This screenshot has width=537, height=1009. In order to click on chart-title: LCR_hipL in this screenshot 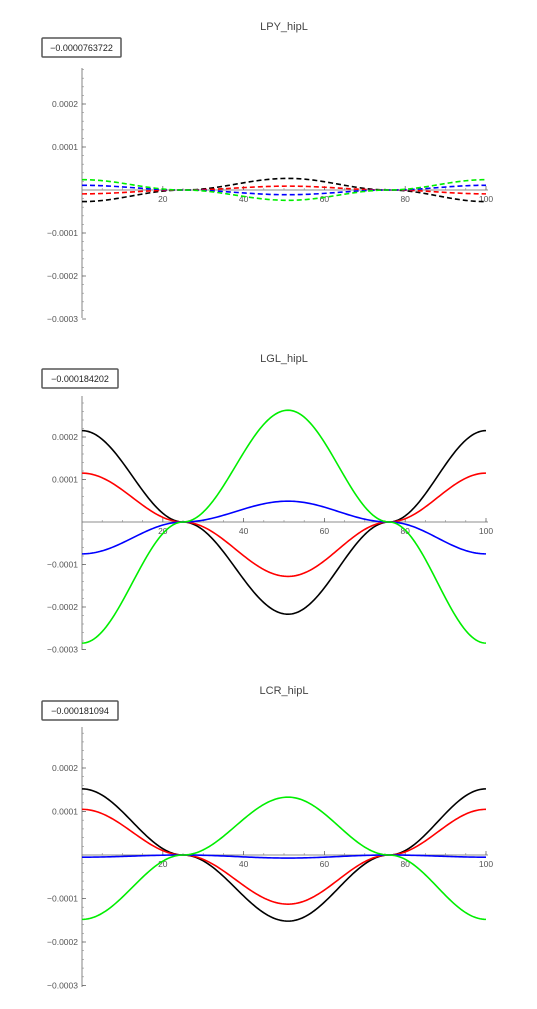, I will do `click(284, 691)`.